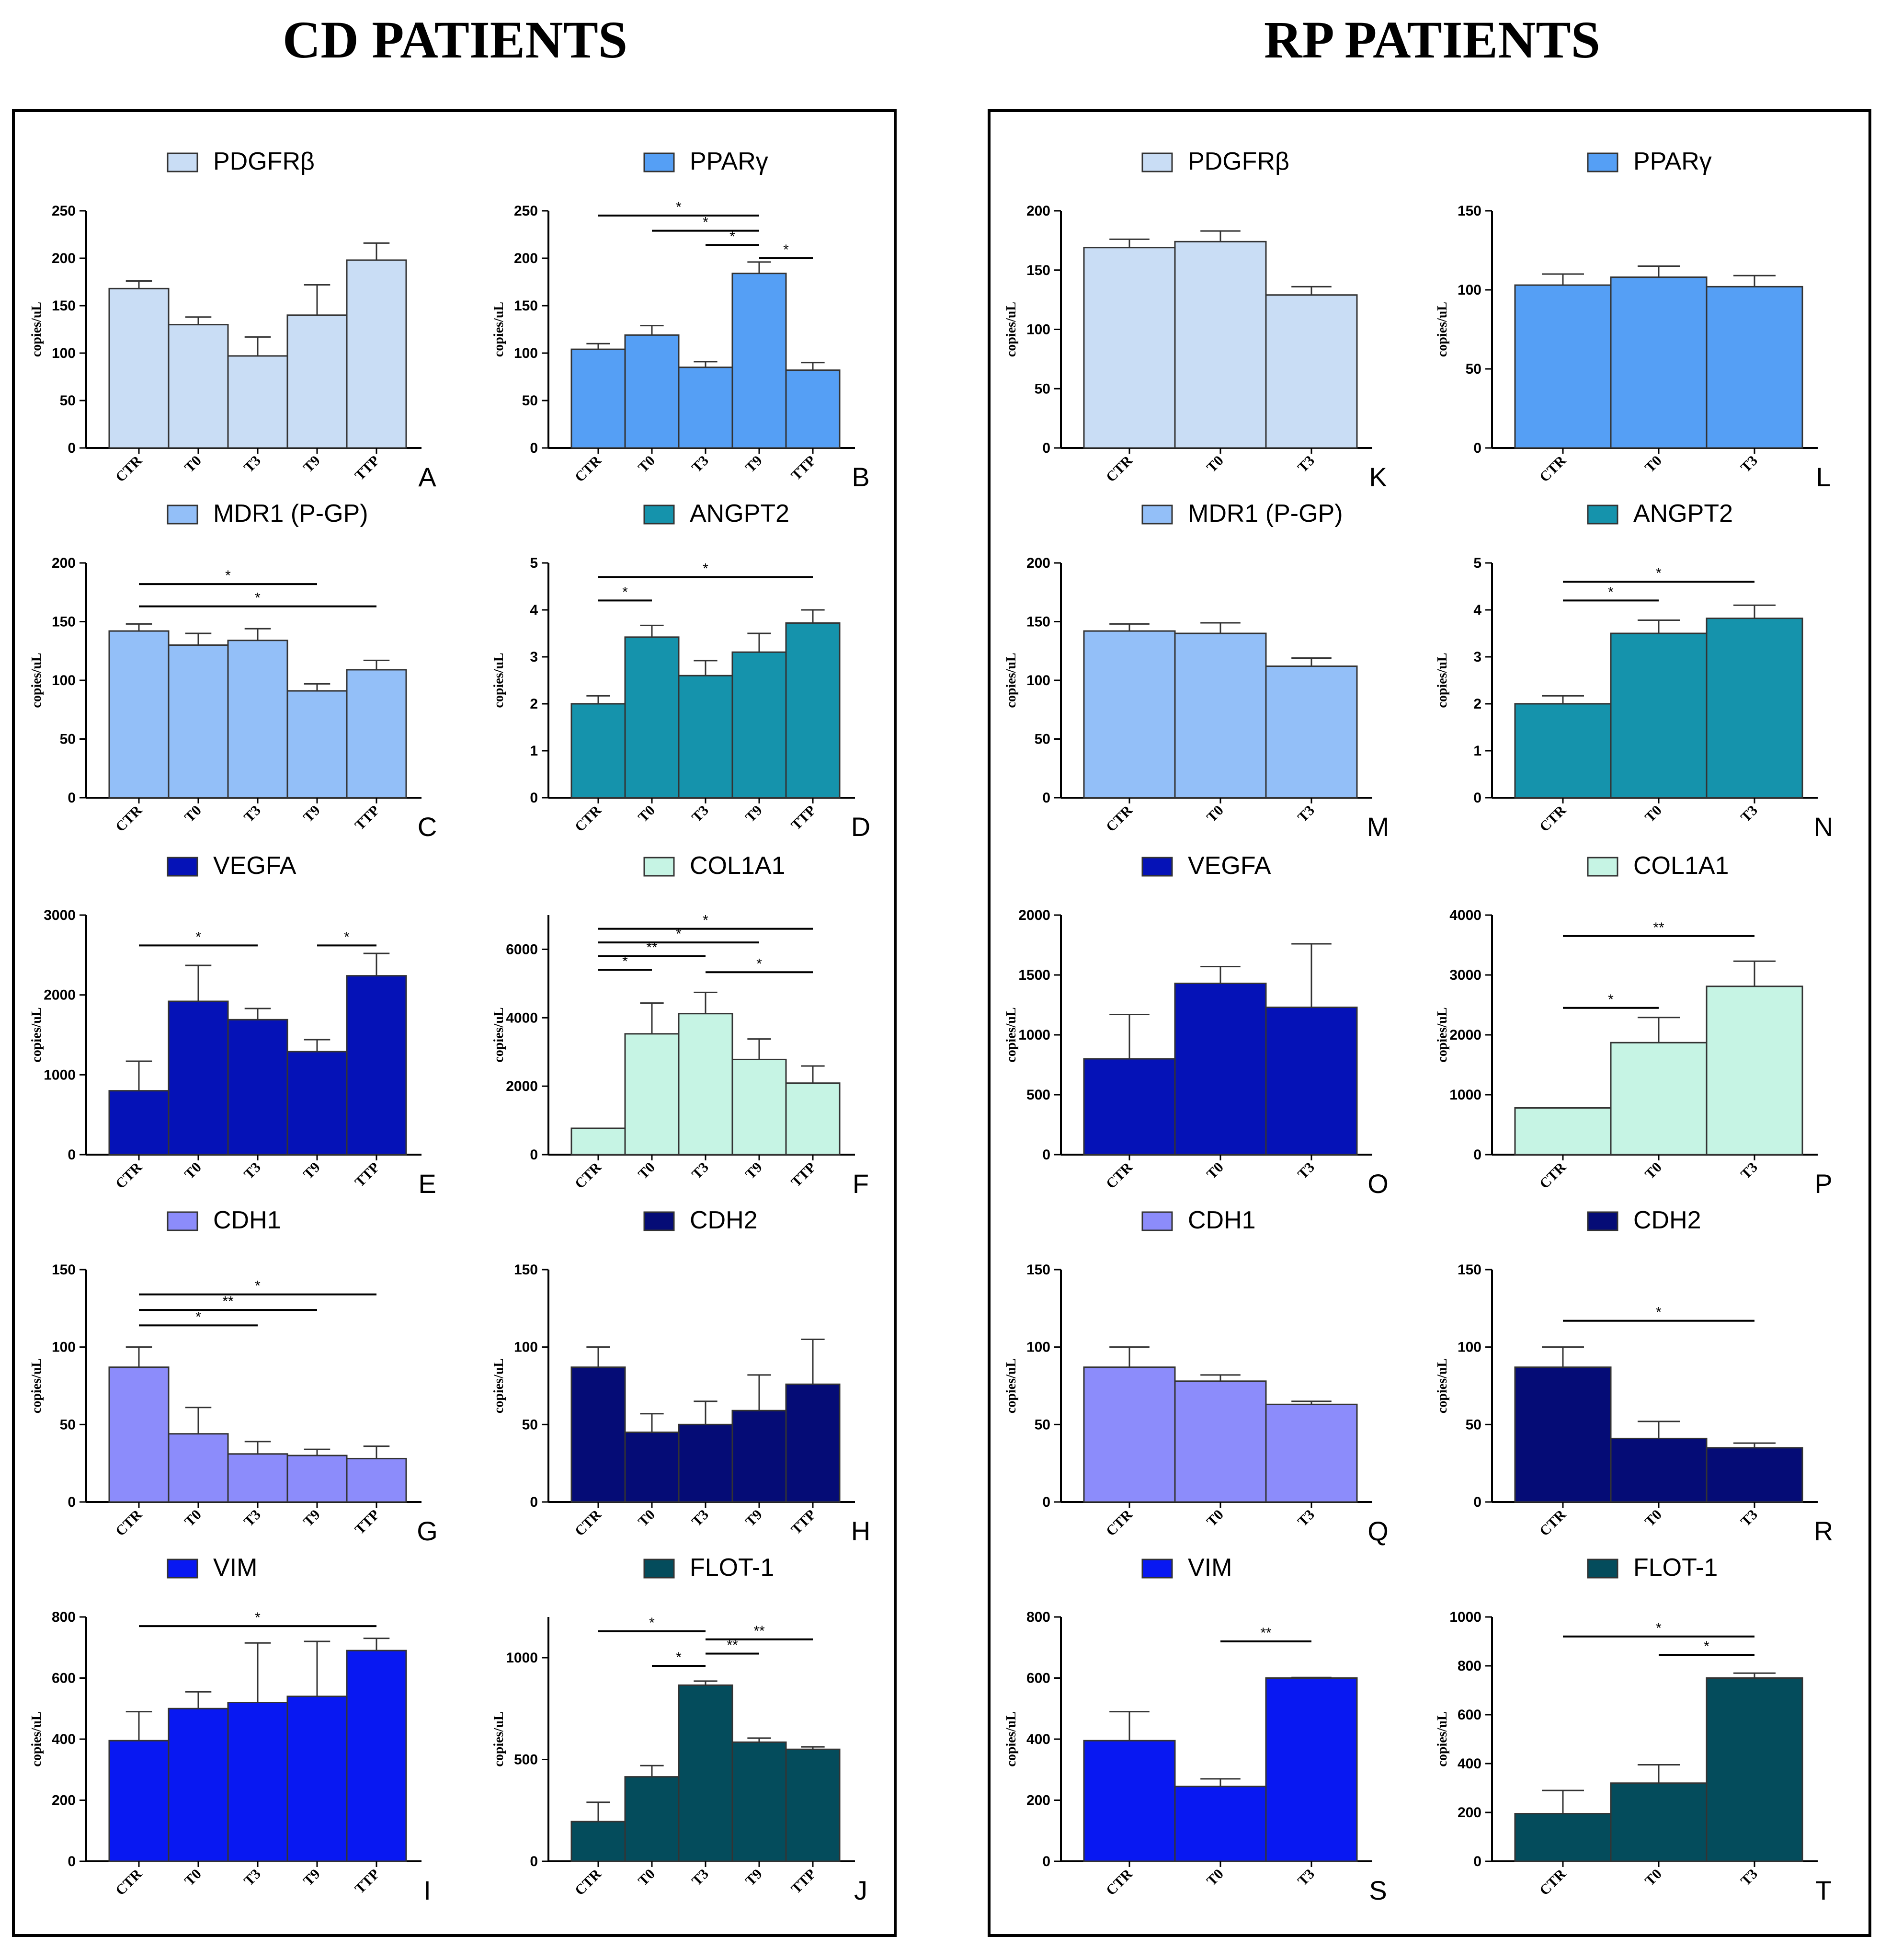  Describe the element at coordinates (1477, 610) in the screenshot. I see `y-tick-label: 4` at that location.